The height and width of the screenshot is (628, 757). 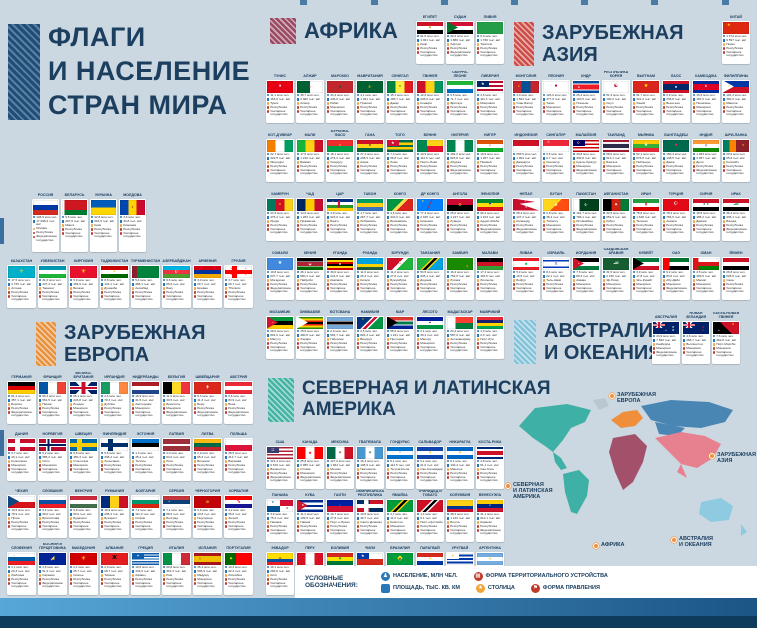 What do you see at coordinates (277, 161) in the screenshot?
I see `stat-value: Ямусукро` at bounding box center [277, 161].